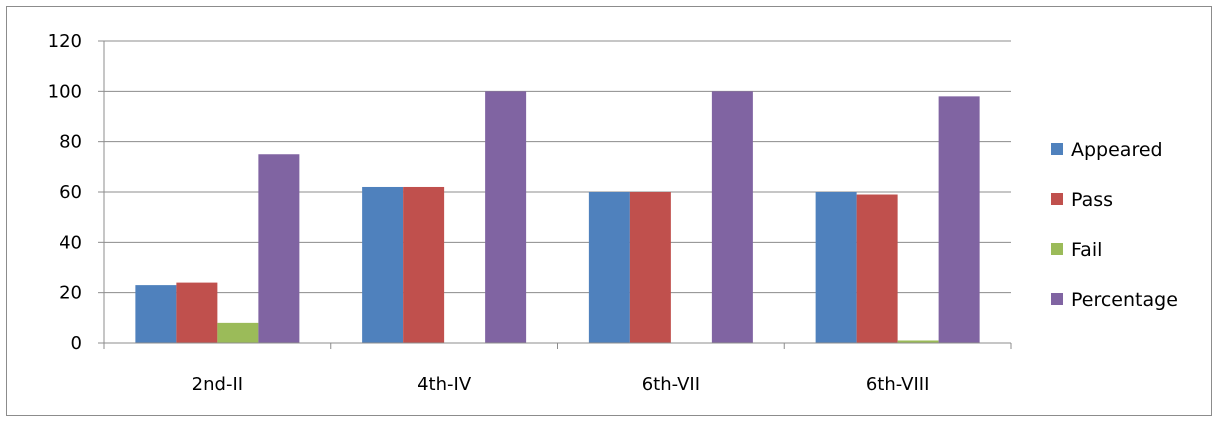  Describe the element at coordinates (197, 312) in the screenshot. I see `bar-pass-2nd-ii` at that location.